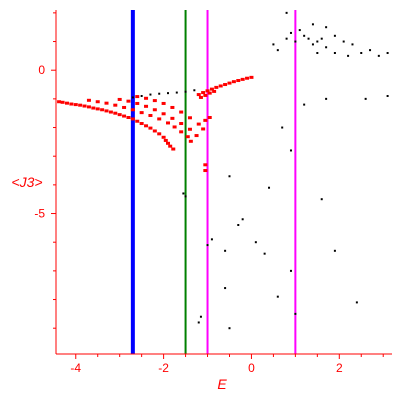 The height and width of the screenshot is (400, 400). I want to click on x-tick-label: -2, so click(163, 368).